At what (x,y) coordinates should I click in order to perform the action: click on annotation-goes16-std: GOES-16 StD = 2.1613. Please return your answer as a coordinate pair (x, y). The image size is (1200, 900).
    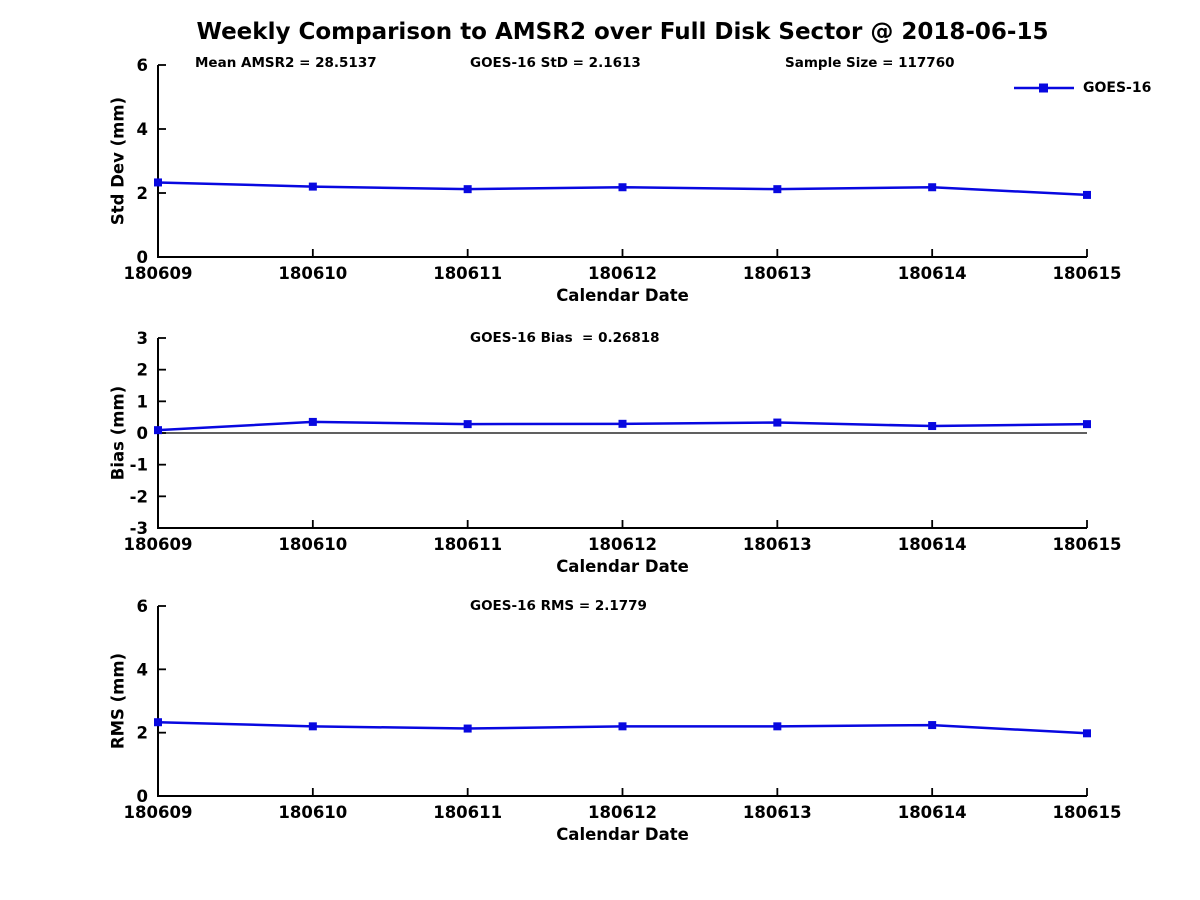
    Looking at the image, I should click on (555, 63).